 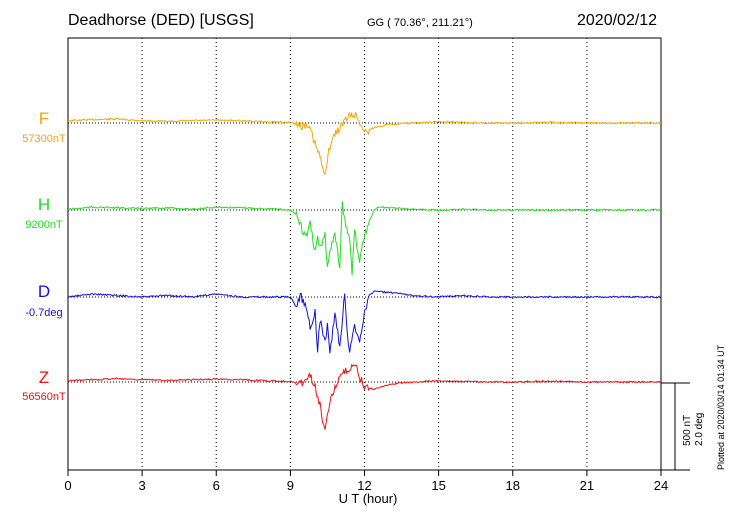 I want to click on channel-baseline-Z: 56560nT, so click(x=44, y=397).